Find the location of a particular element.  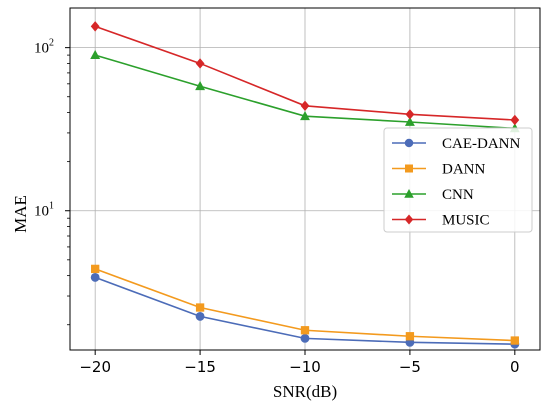

legend-label: CAE-DANN is located at coordinates (481, 144).